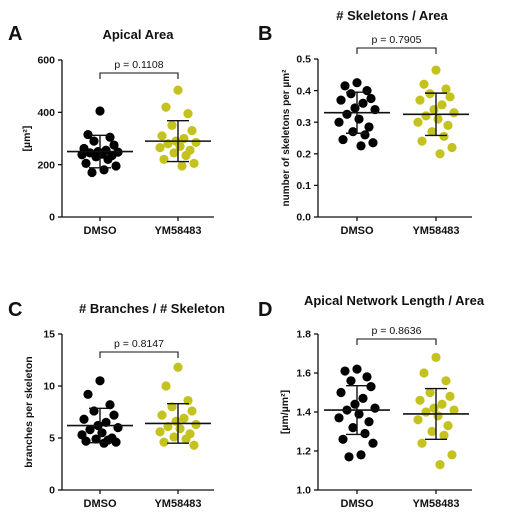 This screenshot has width=506, height=520. What do you see at coordinates (52, 491) in the screenshot?
I see `y-tick-label: 0` at bounding box center [52, 491].